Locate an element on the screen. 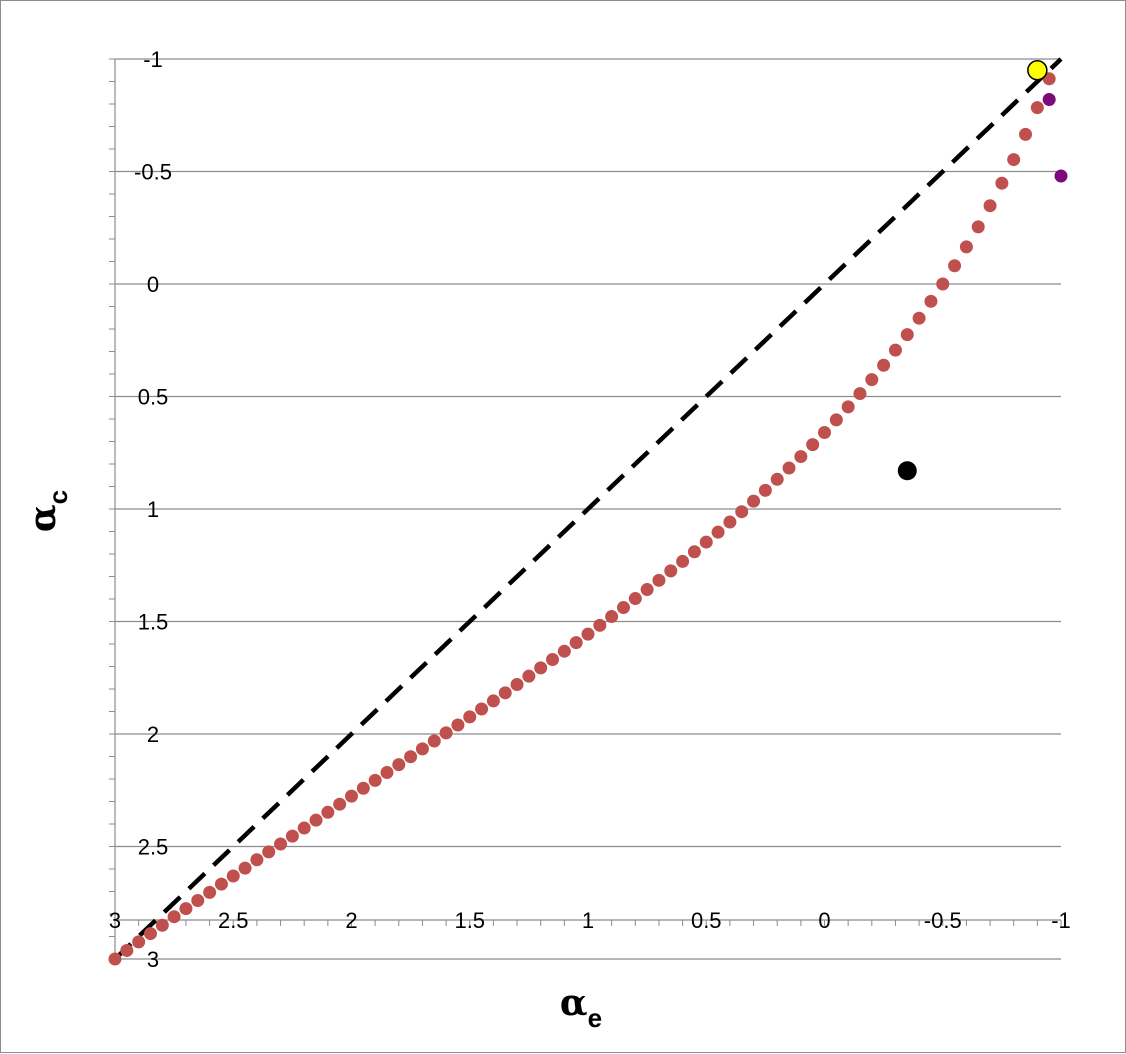  y-tick-label: 3 is located at coordinates (153, 959).